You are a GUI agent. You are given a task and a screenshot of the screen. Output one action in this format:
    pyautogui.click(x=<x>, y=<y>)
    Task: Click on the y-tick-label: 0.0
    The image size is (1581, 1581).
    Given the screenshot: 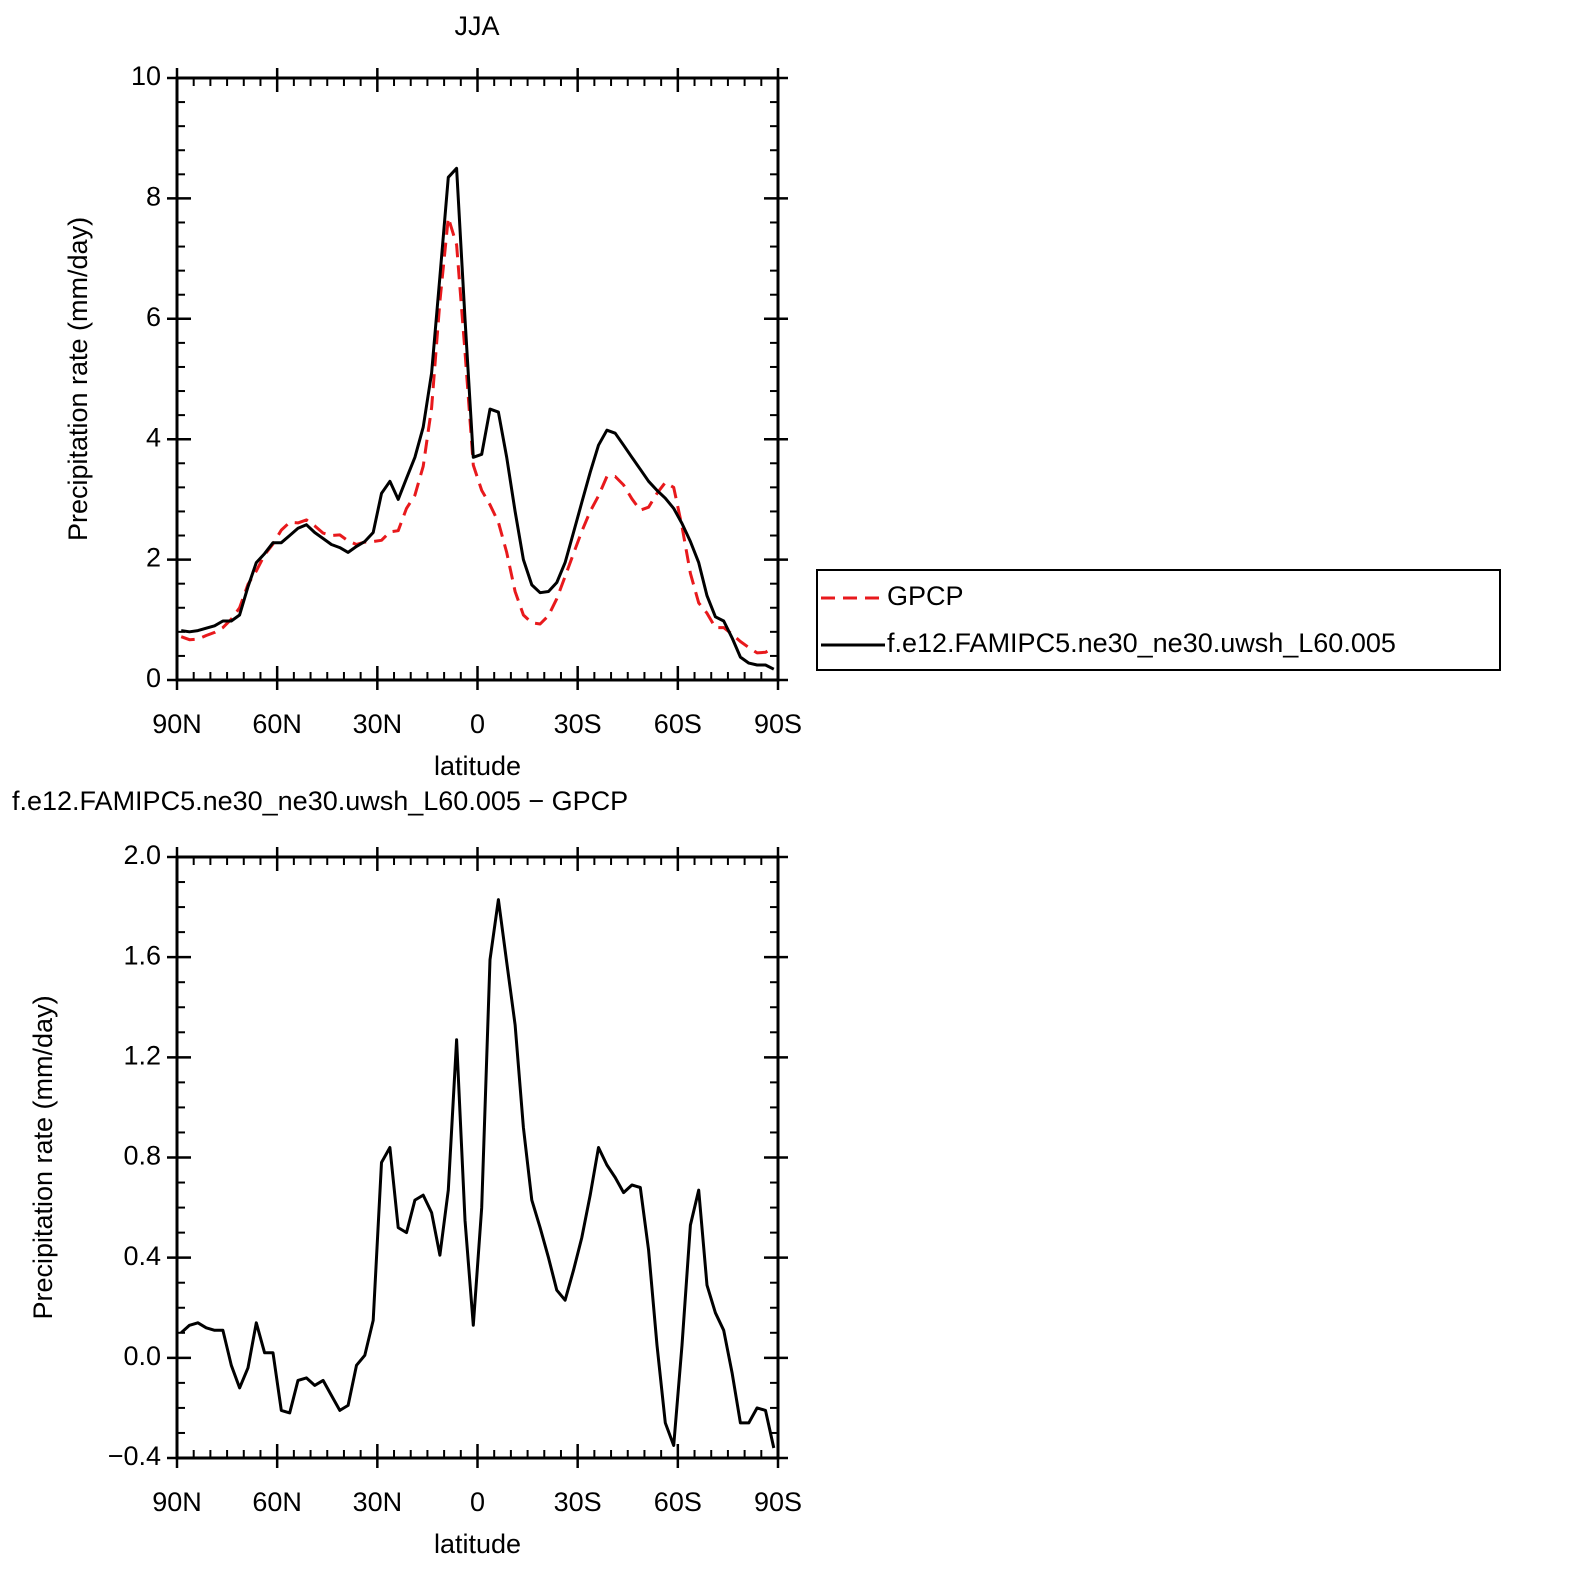 What is the action you would take?
    pyautogui.click(x=142, y=1356)
    